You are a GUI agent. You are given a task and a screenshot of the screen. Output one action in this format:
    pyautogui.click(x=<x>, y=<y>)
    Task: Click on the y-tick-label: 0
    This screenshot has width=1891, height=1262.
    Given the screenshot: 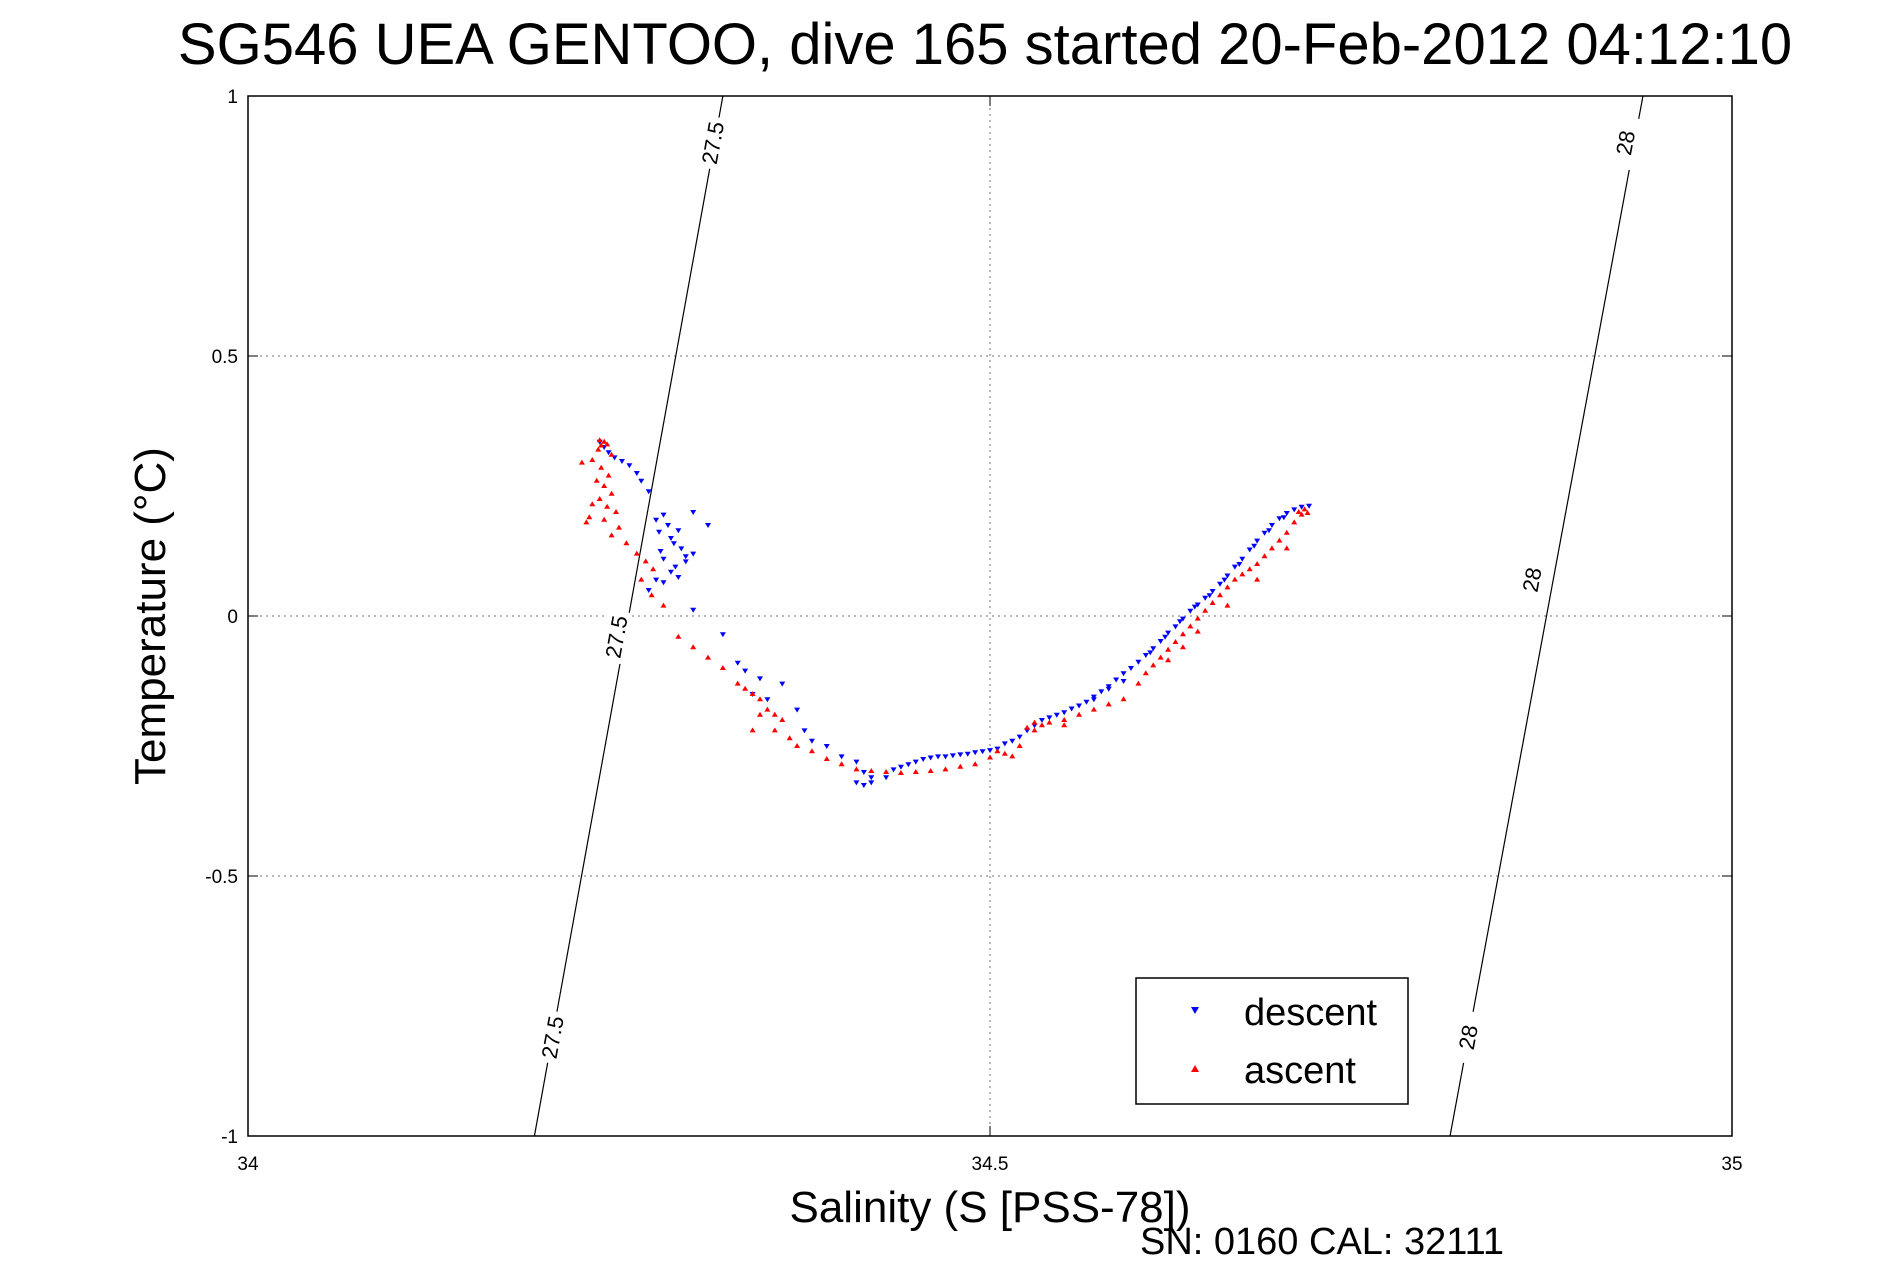 What is the action you would take?
    pyautogui.click(x=232, y=617)
    